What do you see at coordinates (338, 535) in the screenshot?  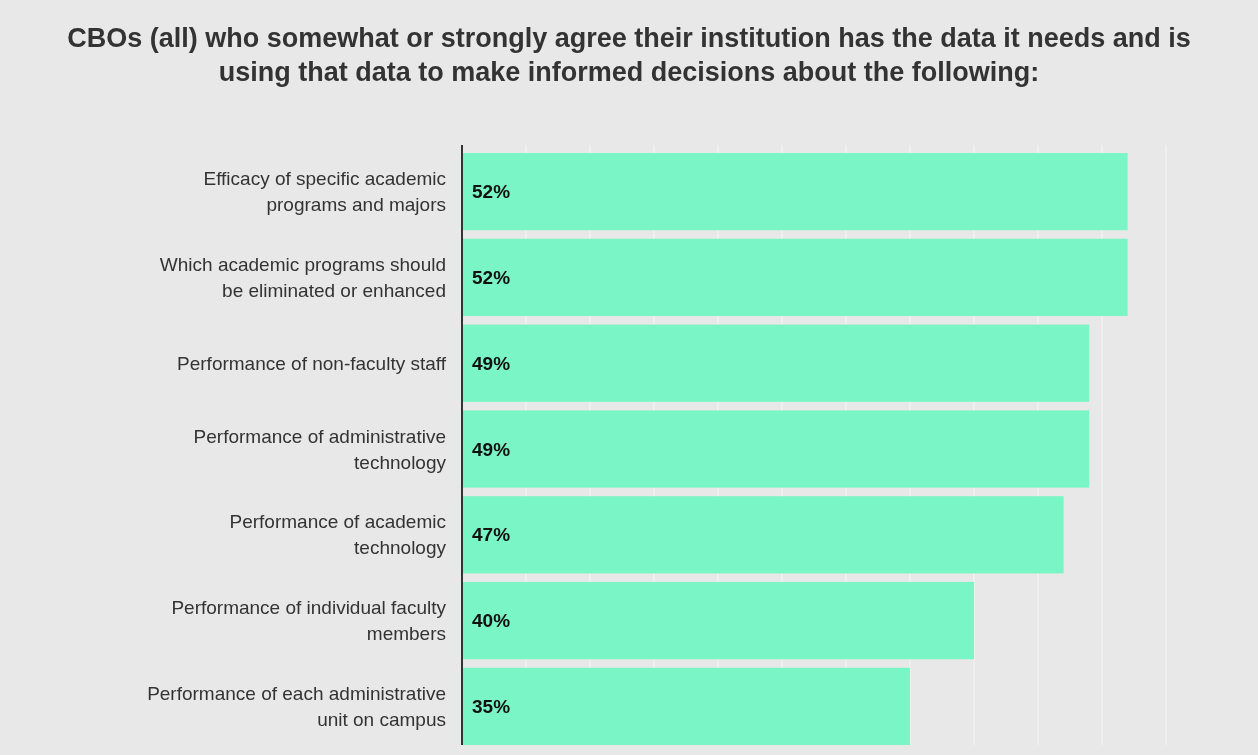 I see `y-tick-label: Performance of academic technology` at bounding box center [338, 535].